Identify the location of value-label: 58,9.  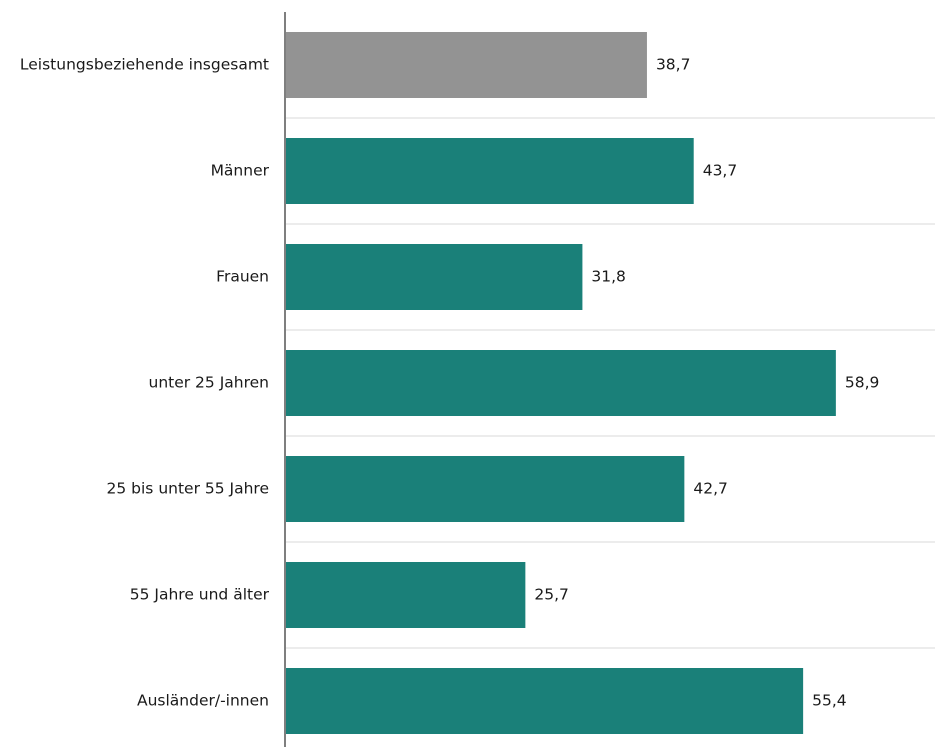
(862, 383).